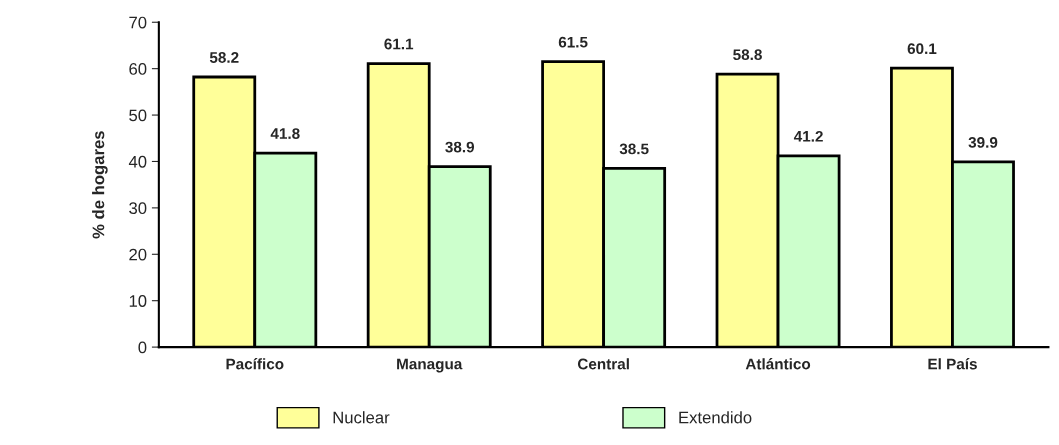  I want to click on data-label: 61.1, so click(399, 44).